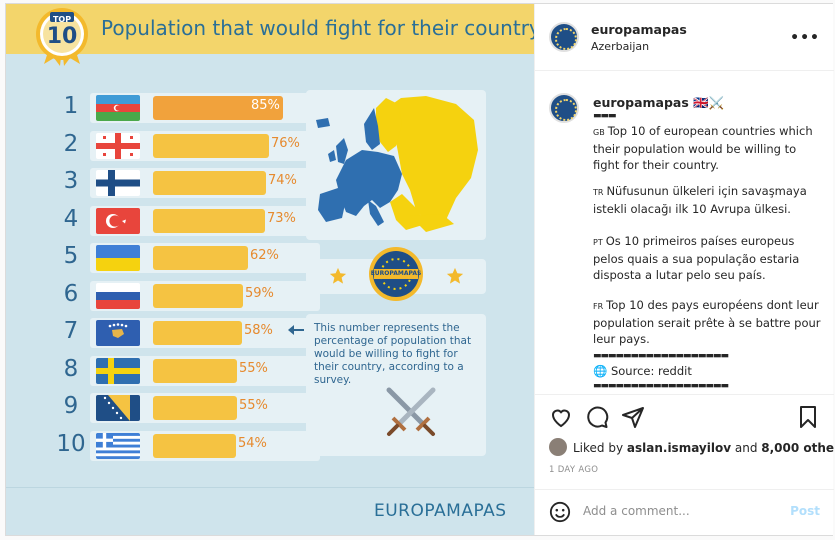 This screenshot has width=835, height=540. Describe the element at coordinates (71, 406) in the screenshot. I see `rank-number: 9` at that location.